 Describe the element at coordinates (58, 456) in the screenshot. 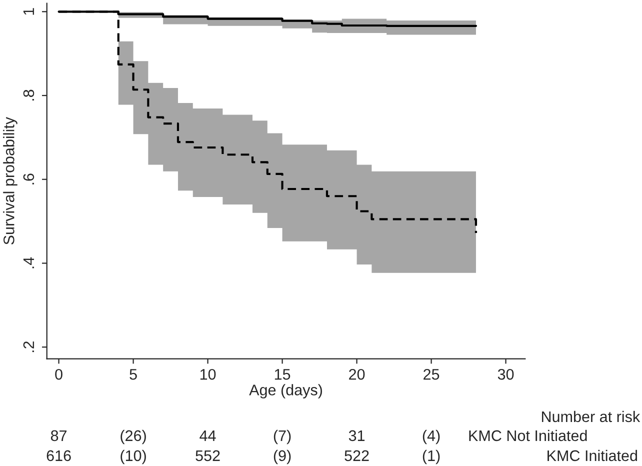

I see `text: 616` at that location.